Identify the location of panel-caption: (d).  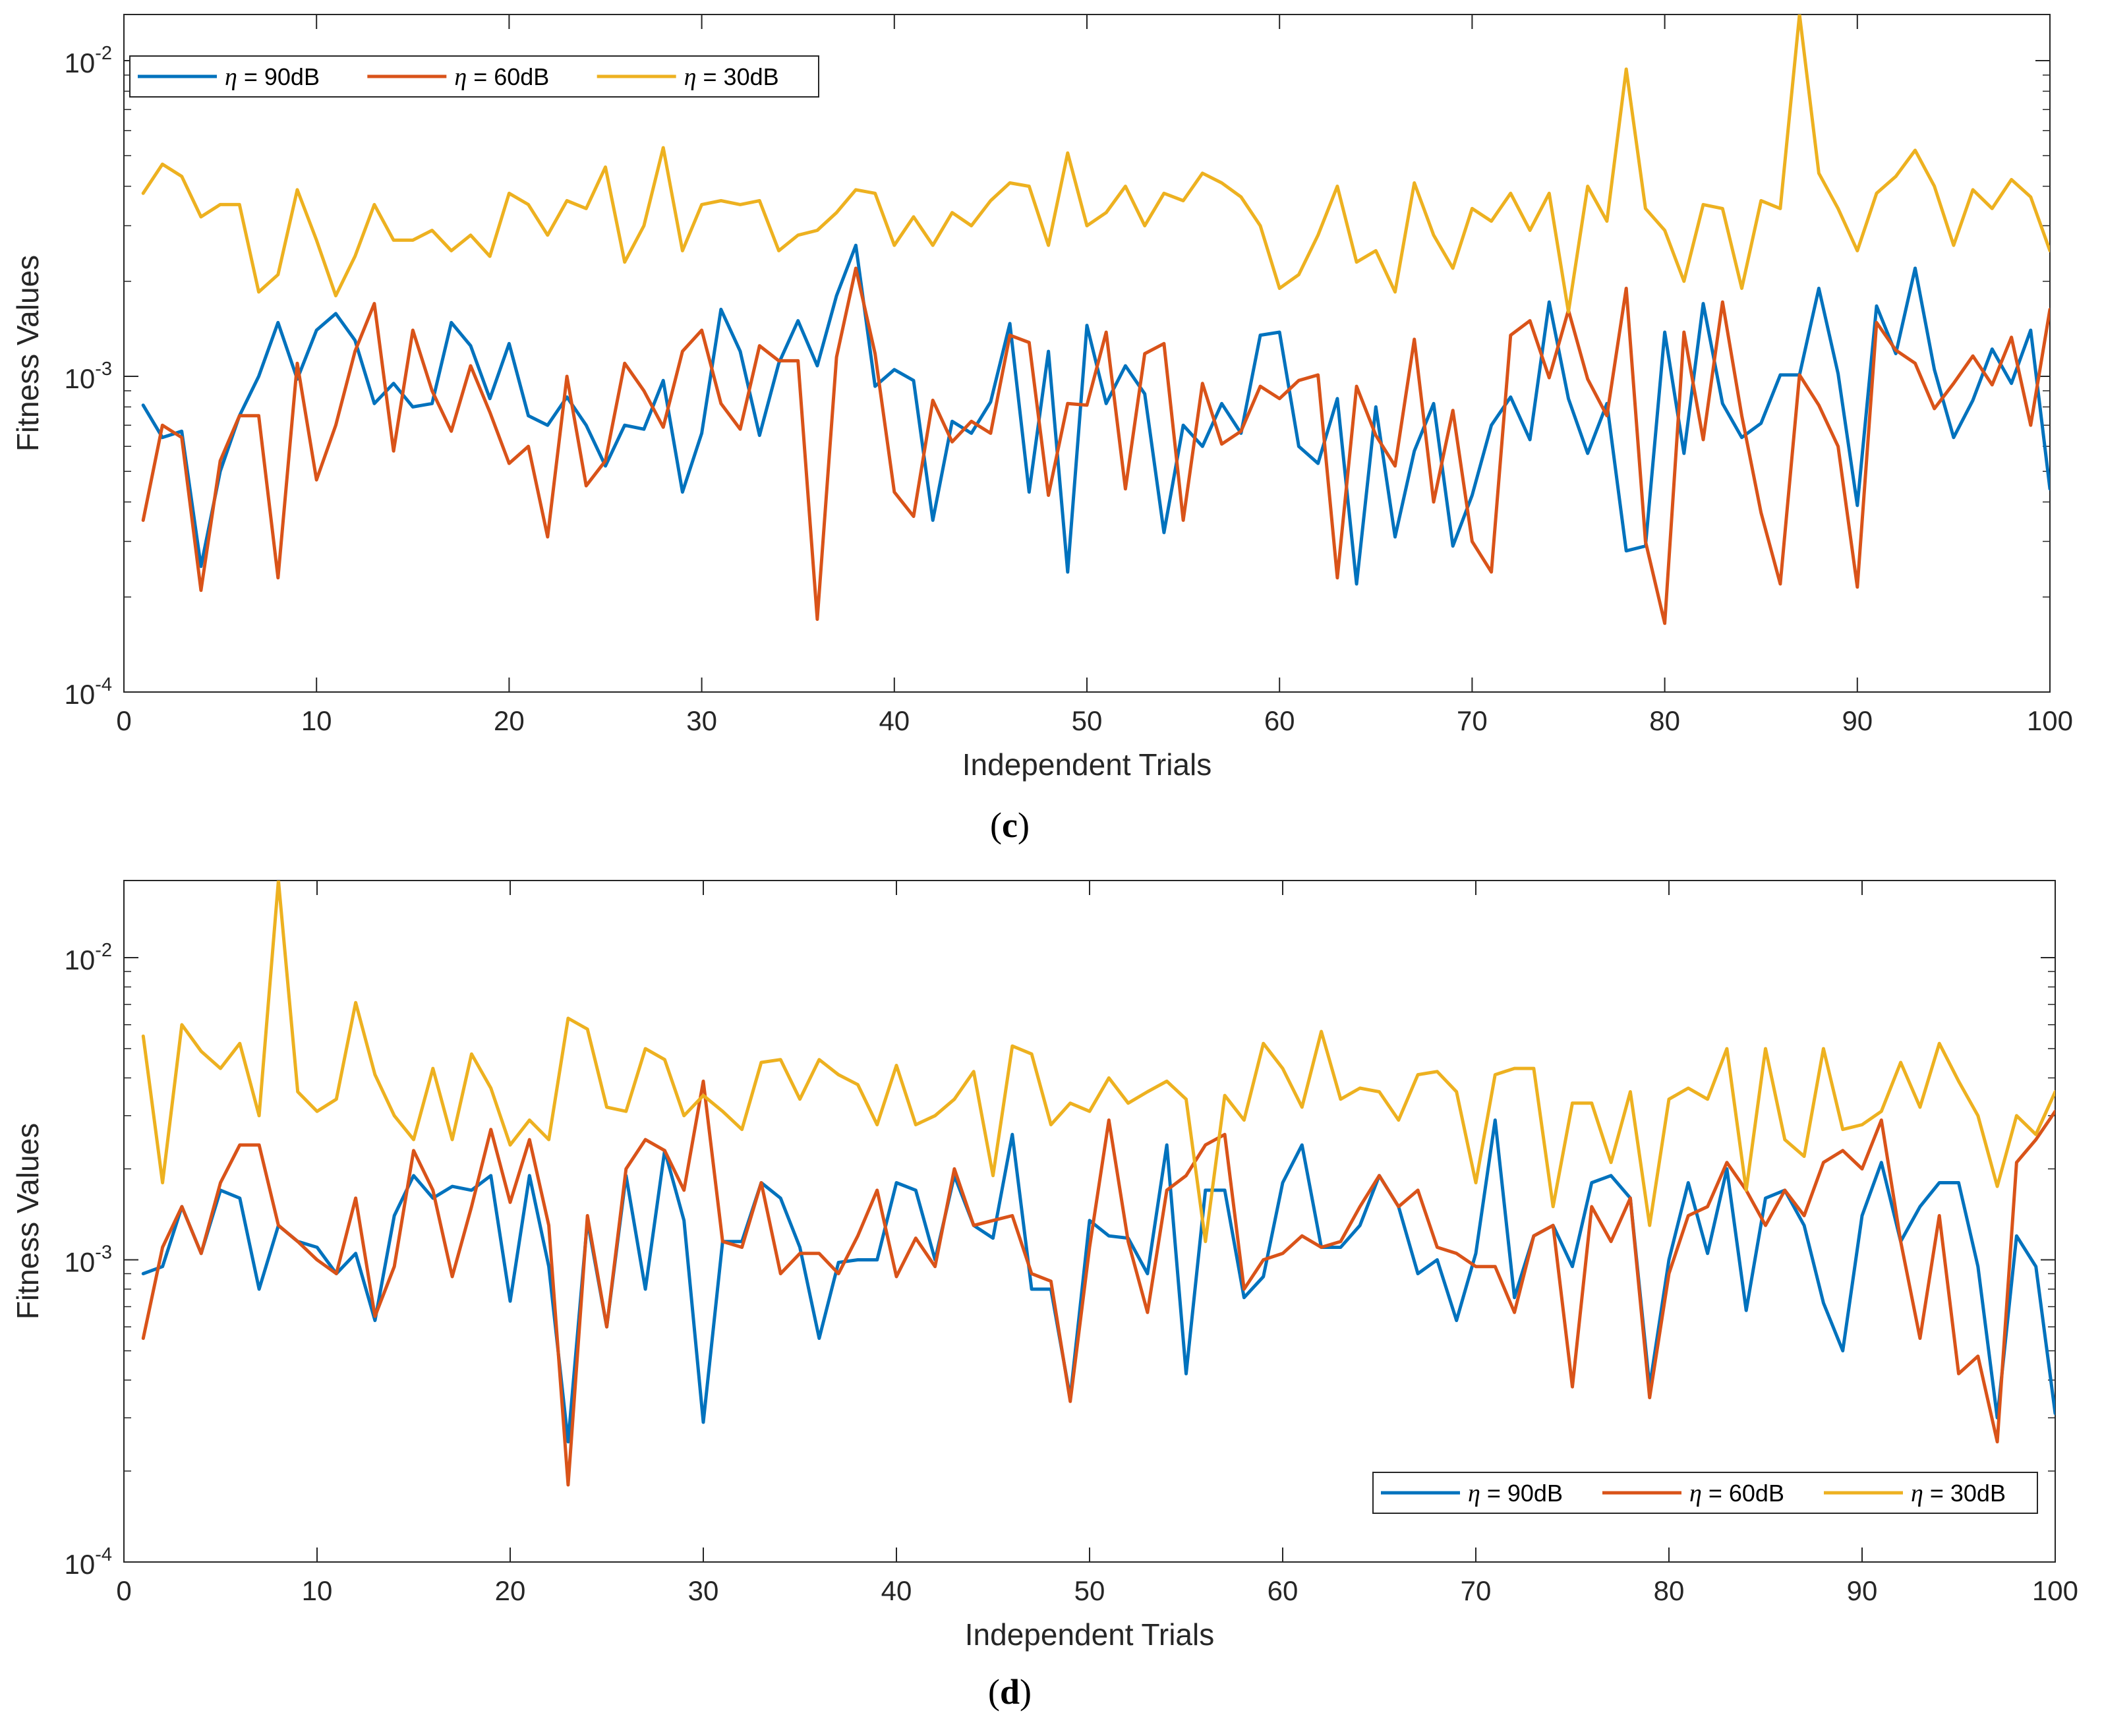
(1010, 1692).